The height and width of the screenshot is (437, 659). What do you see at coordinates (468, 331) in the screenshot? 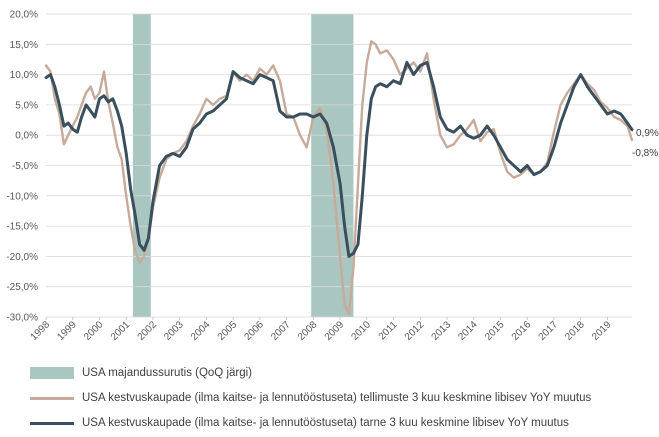
I see `x-tick-label: 2014` at bounding box center [468, 331].